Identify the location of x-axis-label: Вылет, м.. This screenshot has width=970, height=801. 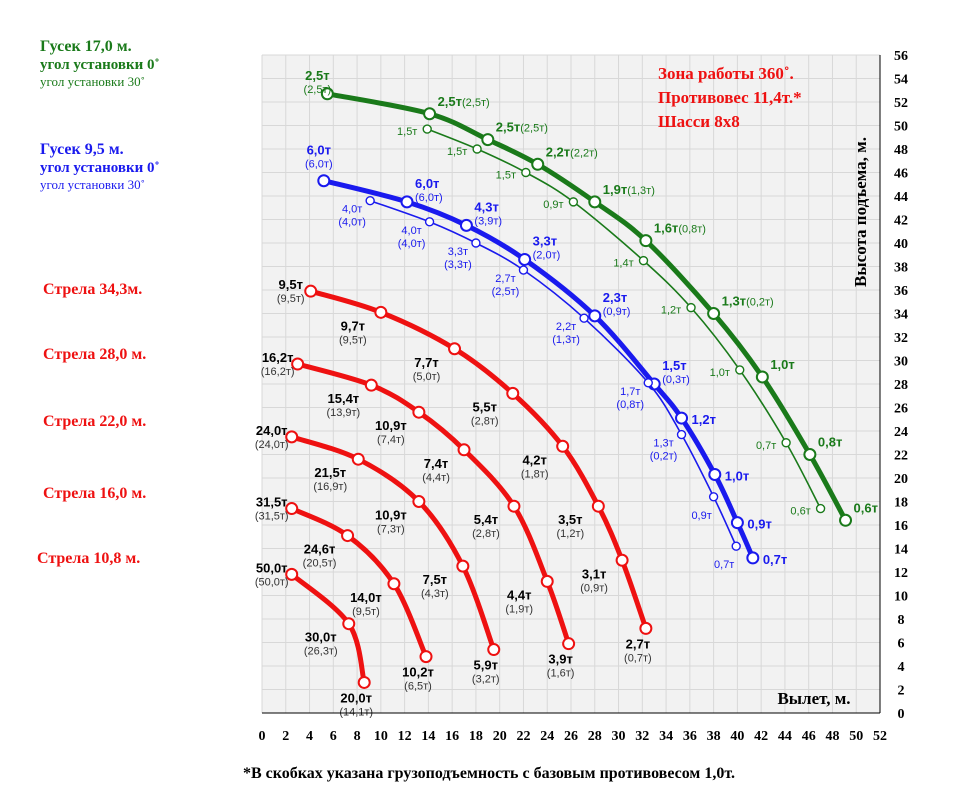
(813, 698).